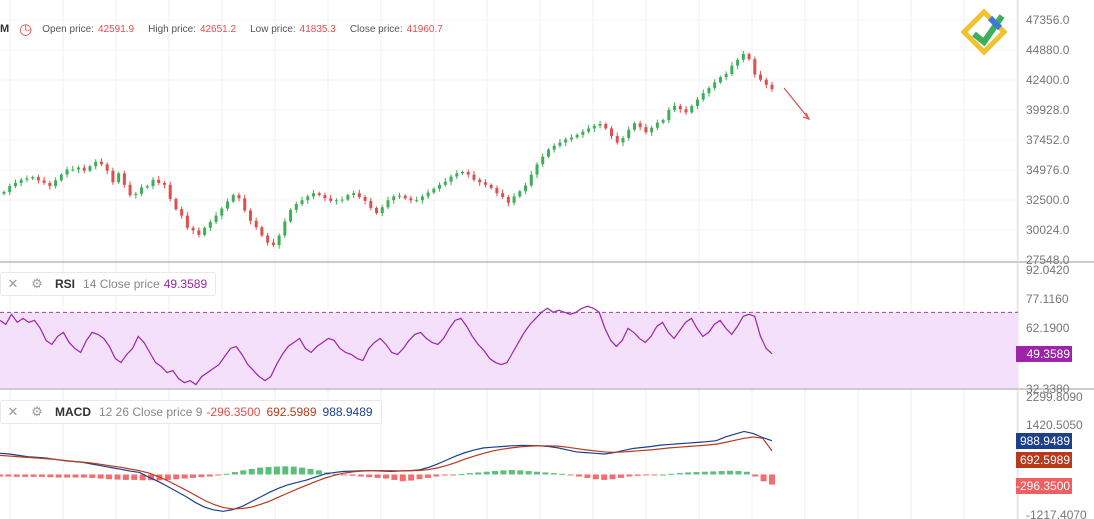 The height and width of the screenshot is (519, 1094). I want to click on macd-hist-value: -296.3500, so click(233, 412).